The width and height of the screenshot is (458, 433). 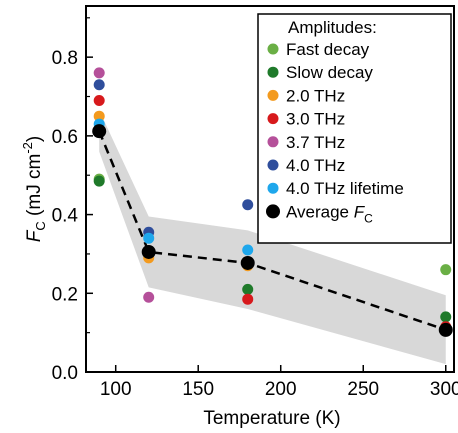 I want to click on x-tick-label: 250, so click(x=363, y=389).